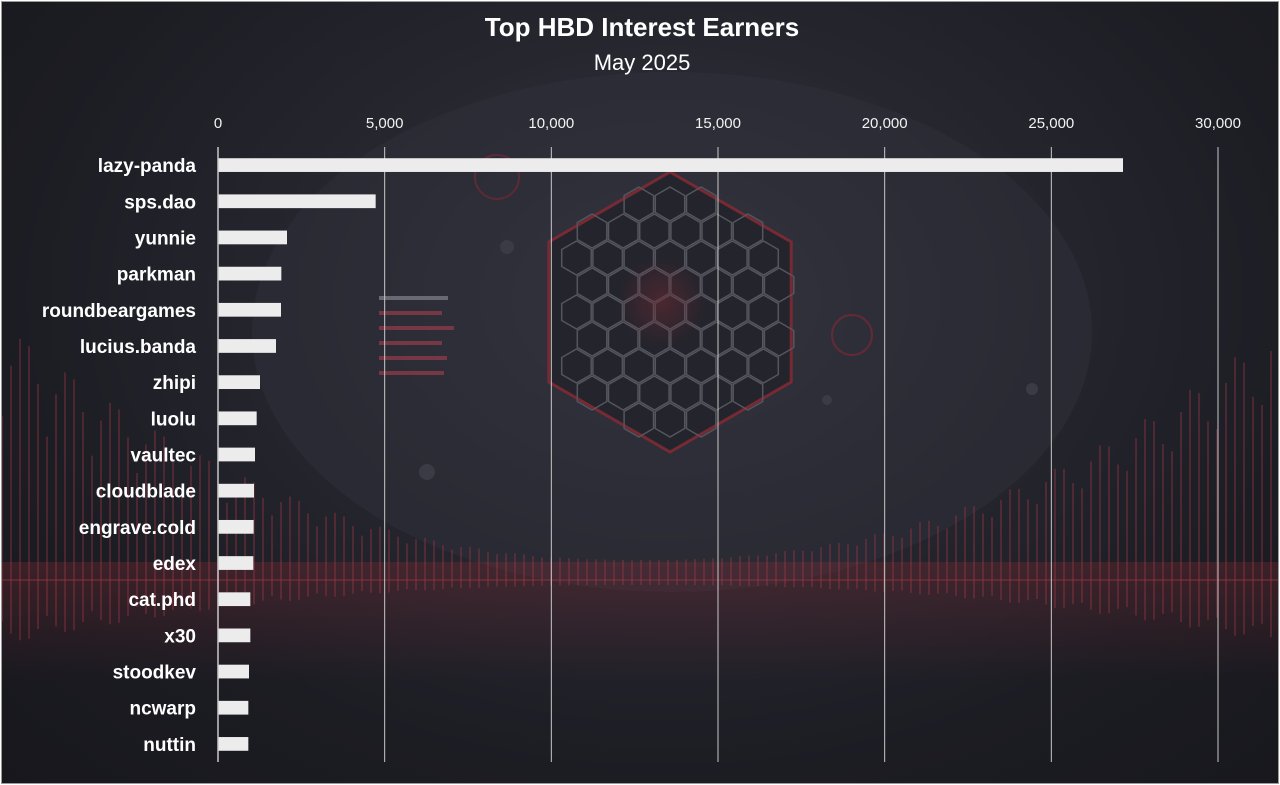 The width and height of the screenshot is (1280, 785). I want to click on category-label: cat.phd, so click(162, 600).